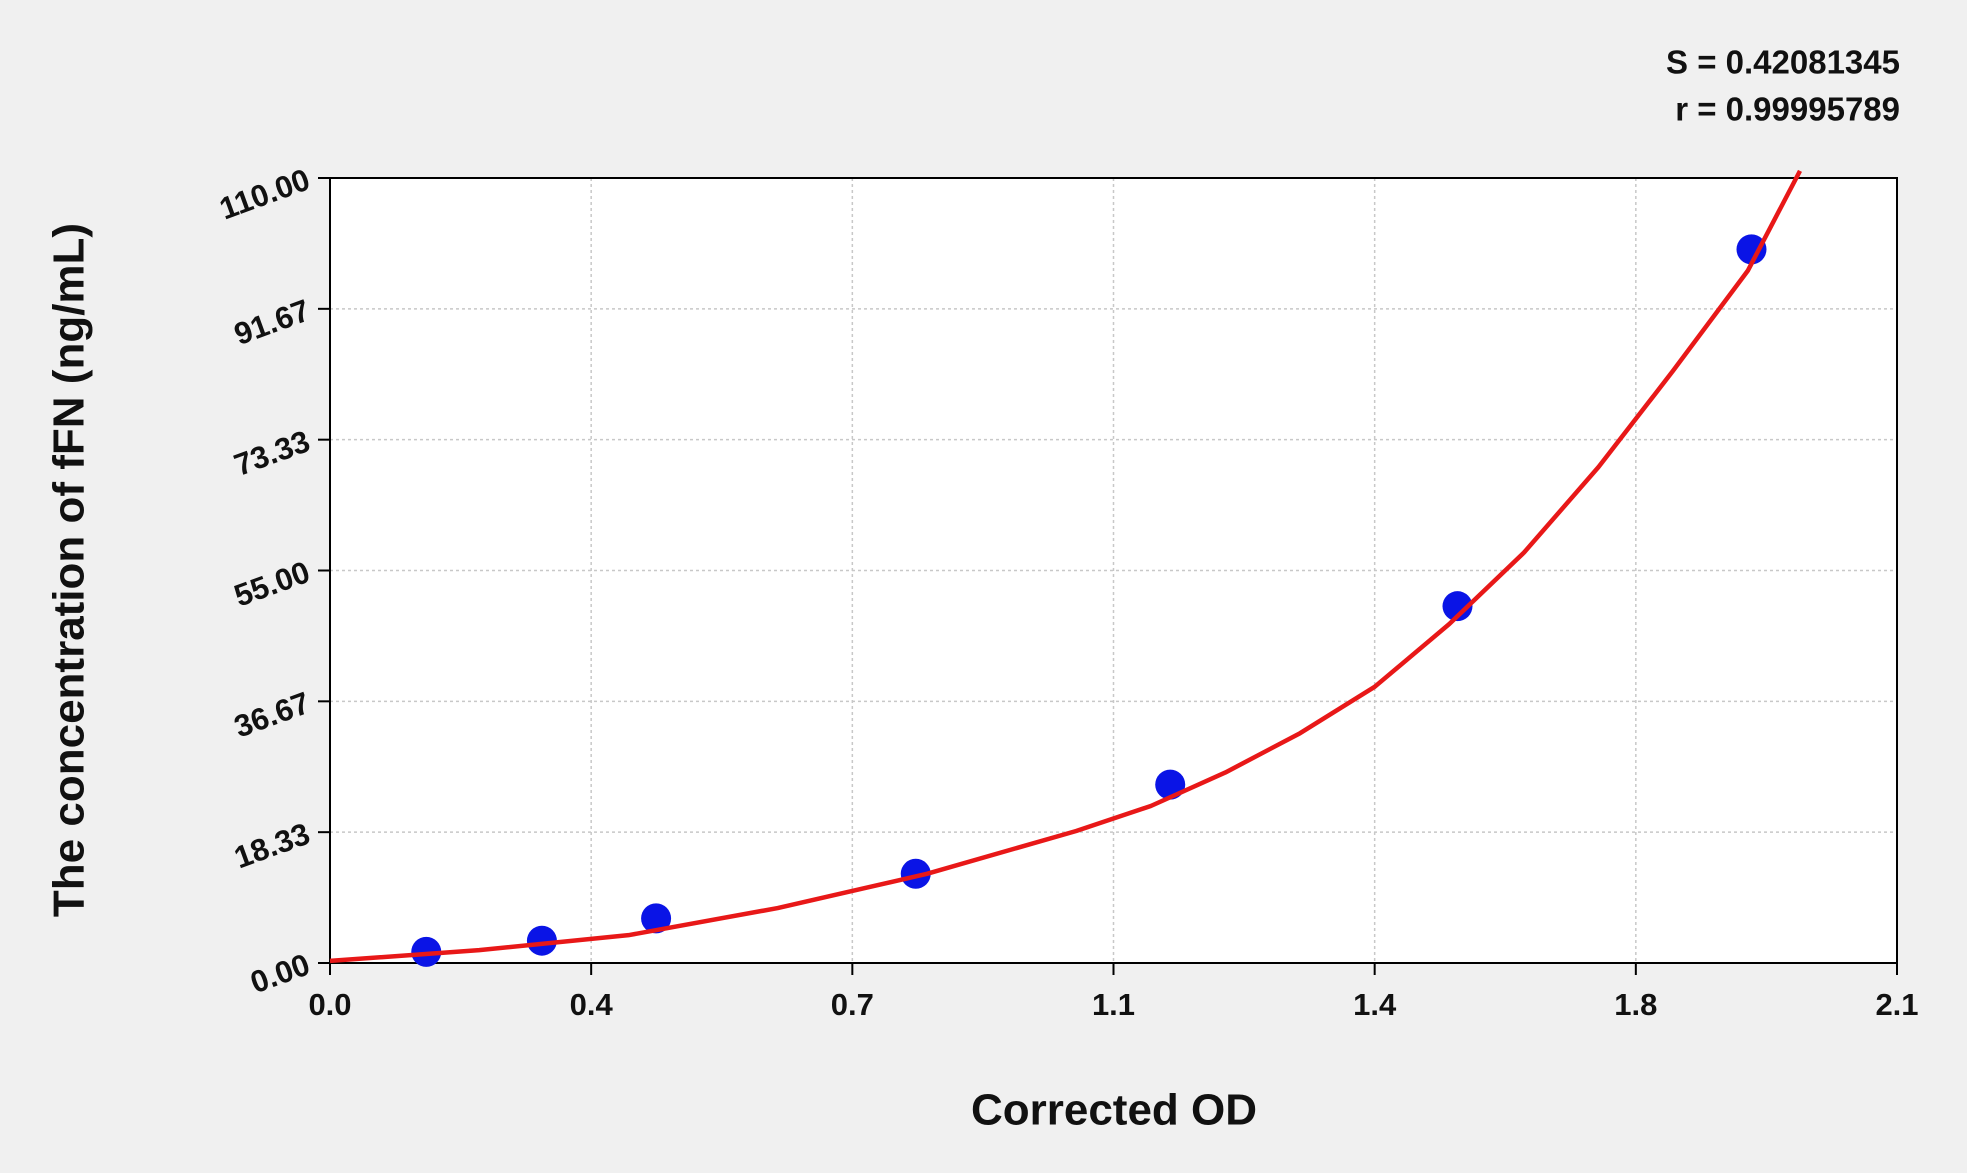 The width and height of the screenshot is (1967, 1173). I want to click on annotation: r = 0.99995789, so click(1787, 109).